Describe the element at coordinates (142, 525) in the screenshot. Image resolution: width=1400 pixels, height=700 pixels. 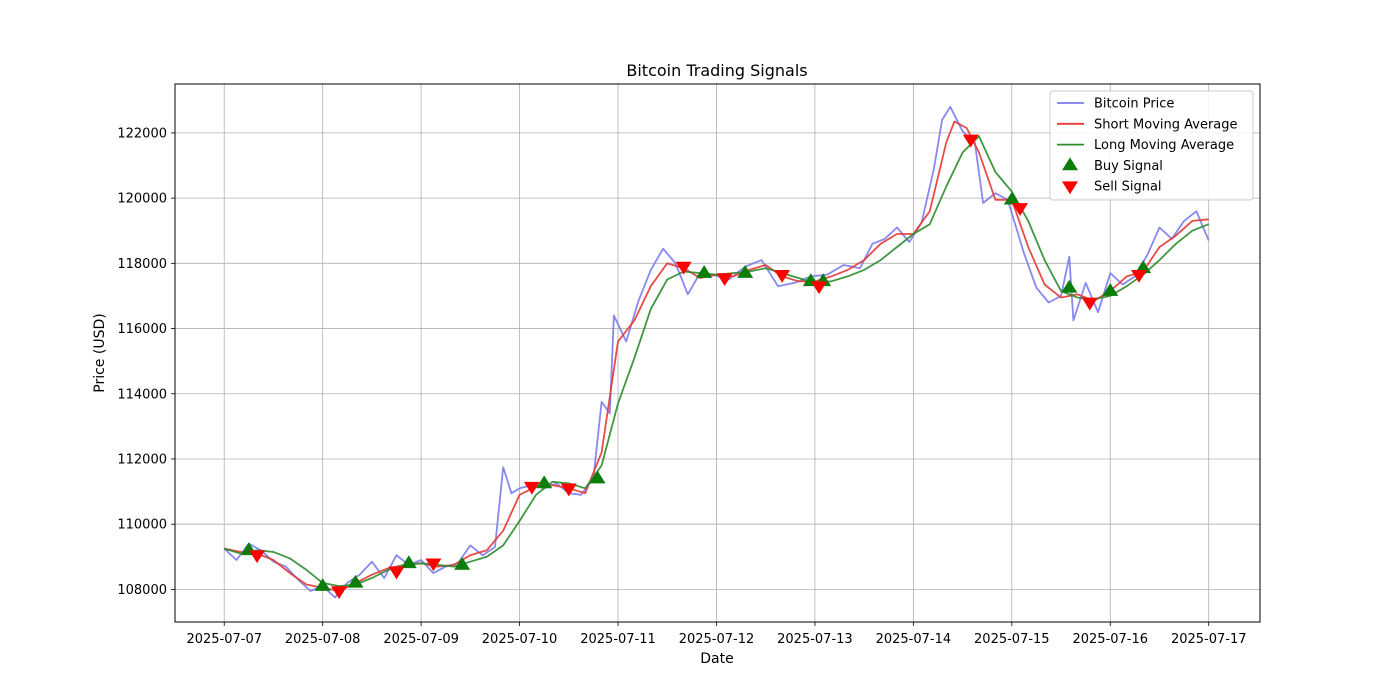
I see `y-tick-label: 110000` at that location.